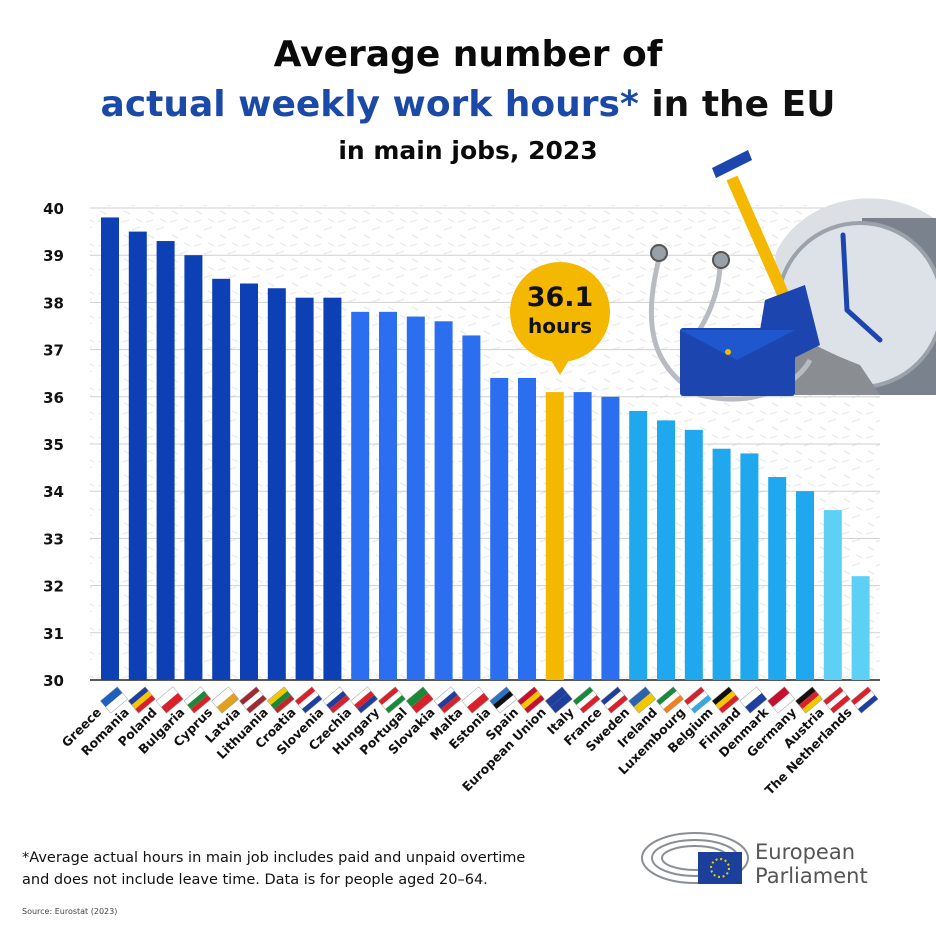 This screenshot has width=936, height=936. Describe the element at coordinates (360, 495) in the screenshot. I see `bar-czechia` at that location.